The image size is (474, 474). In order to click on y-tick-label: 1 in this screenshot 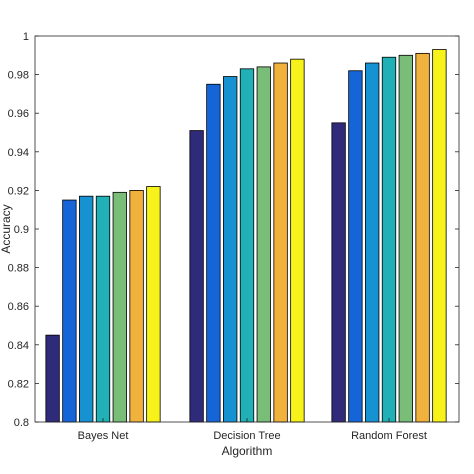, I will do `click(26, 37)`.